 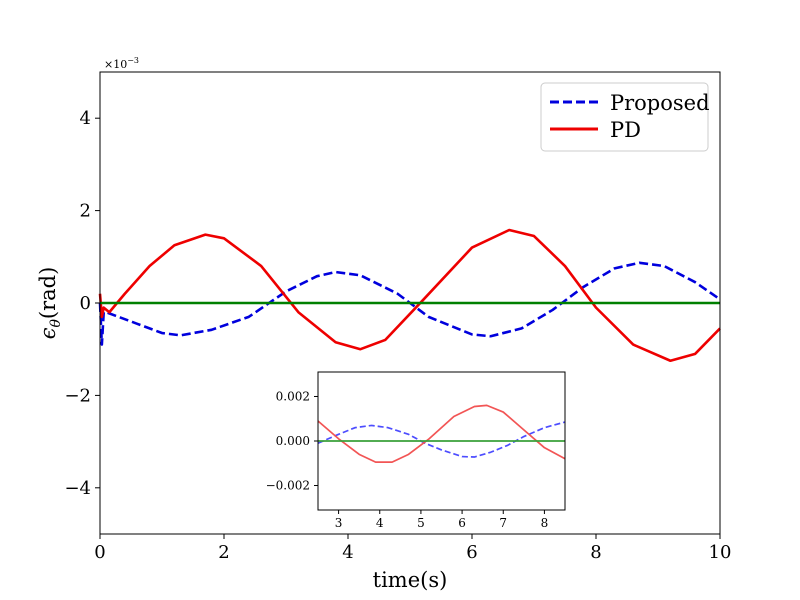 What do you see at coordinates (133, 60) in the screenshot?
I see `y-axis-multiplier-exponent: −3` at bounding box center [133, 60].